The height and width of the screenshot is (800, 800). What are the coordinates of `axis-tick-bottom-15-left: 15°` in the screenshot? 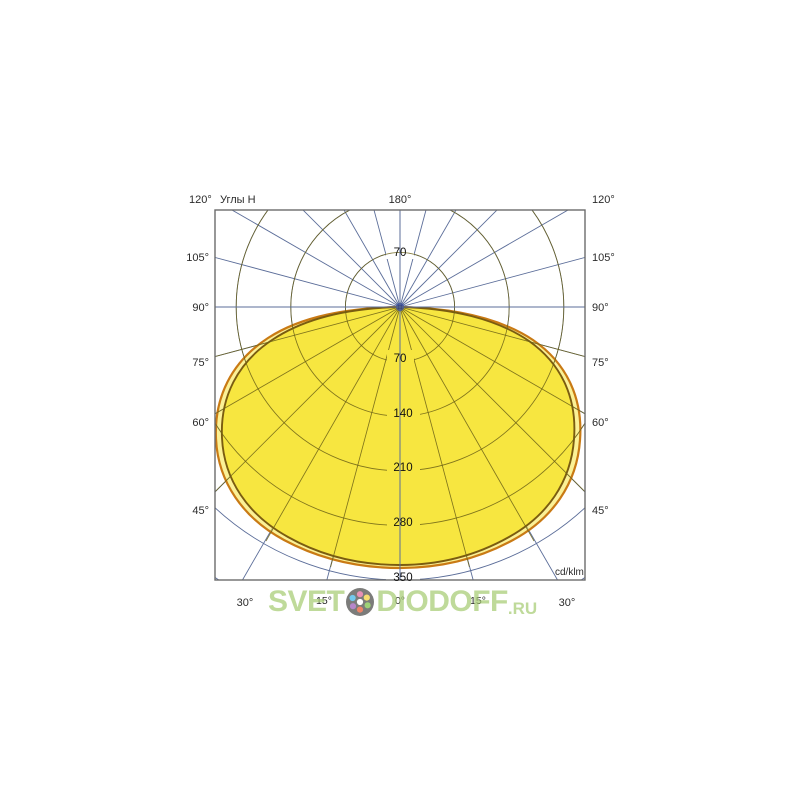 It's located at (324, 601).